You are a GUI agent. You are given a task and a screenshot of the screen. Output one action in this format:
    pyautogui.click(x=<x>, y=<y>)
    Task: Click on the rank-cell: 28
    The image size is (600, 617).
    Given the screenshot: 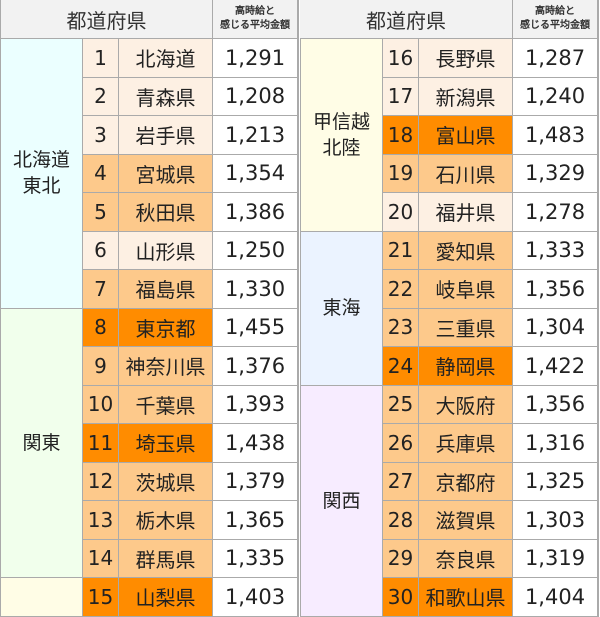 What is the action you would take?
    pyautogui.click(x=401, y=520)
    